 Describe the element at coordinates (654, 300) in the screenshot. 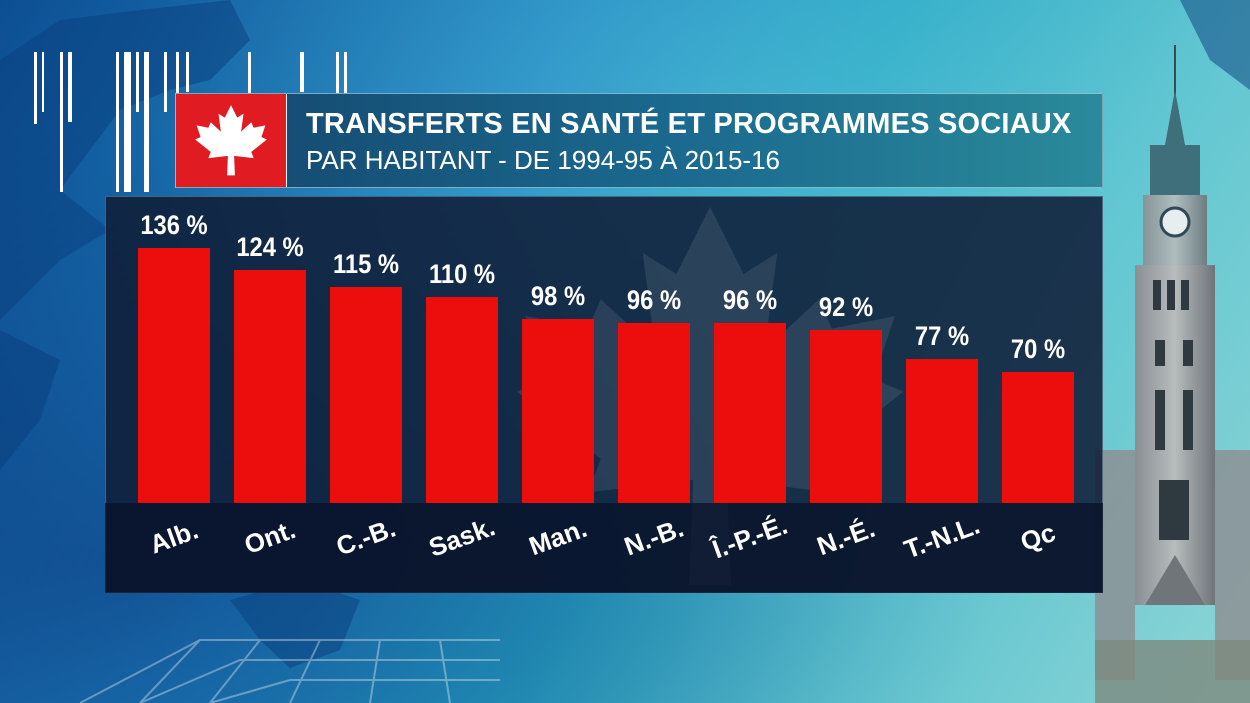

I see `value-label-5: 96 %` at that location.